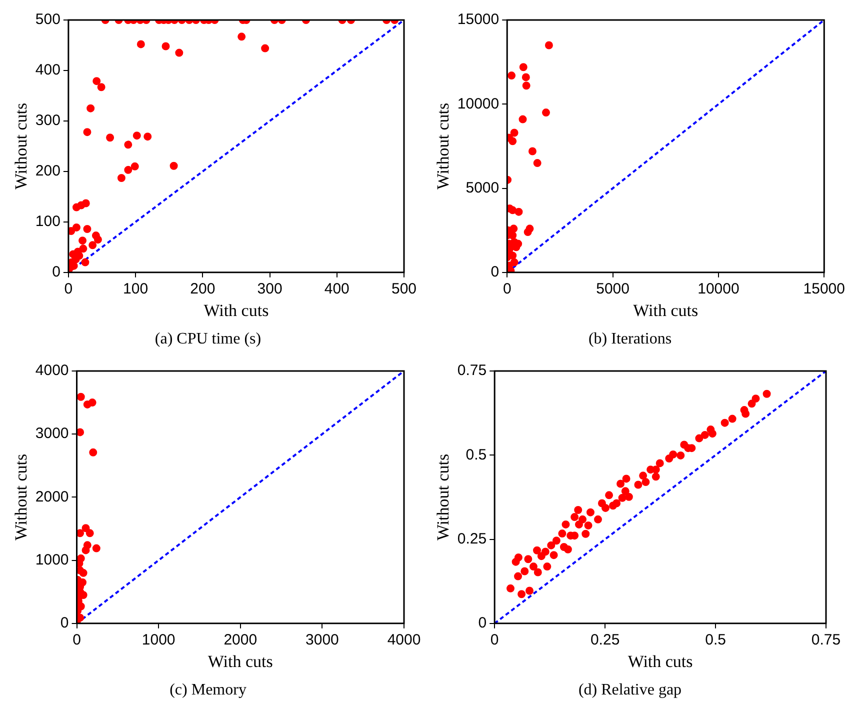 The height and width of the screenshot is (712, 857). What do you see at coordinates (47, 121) in the screenshot?
I see `y-tick-label: 300` at bounding box center [47, 121].